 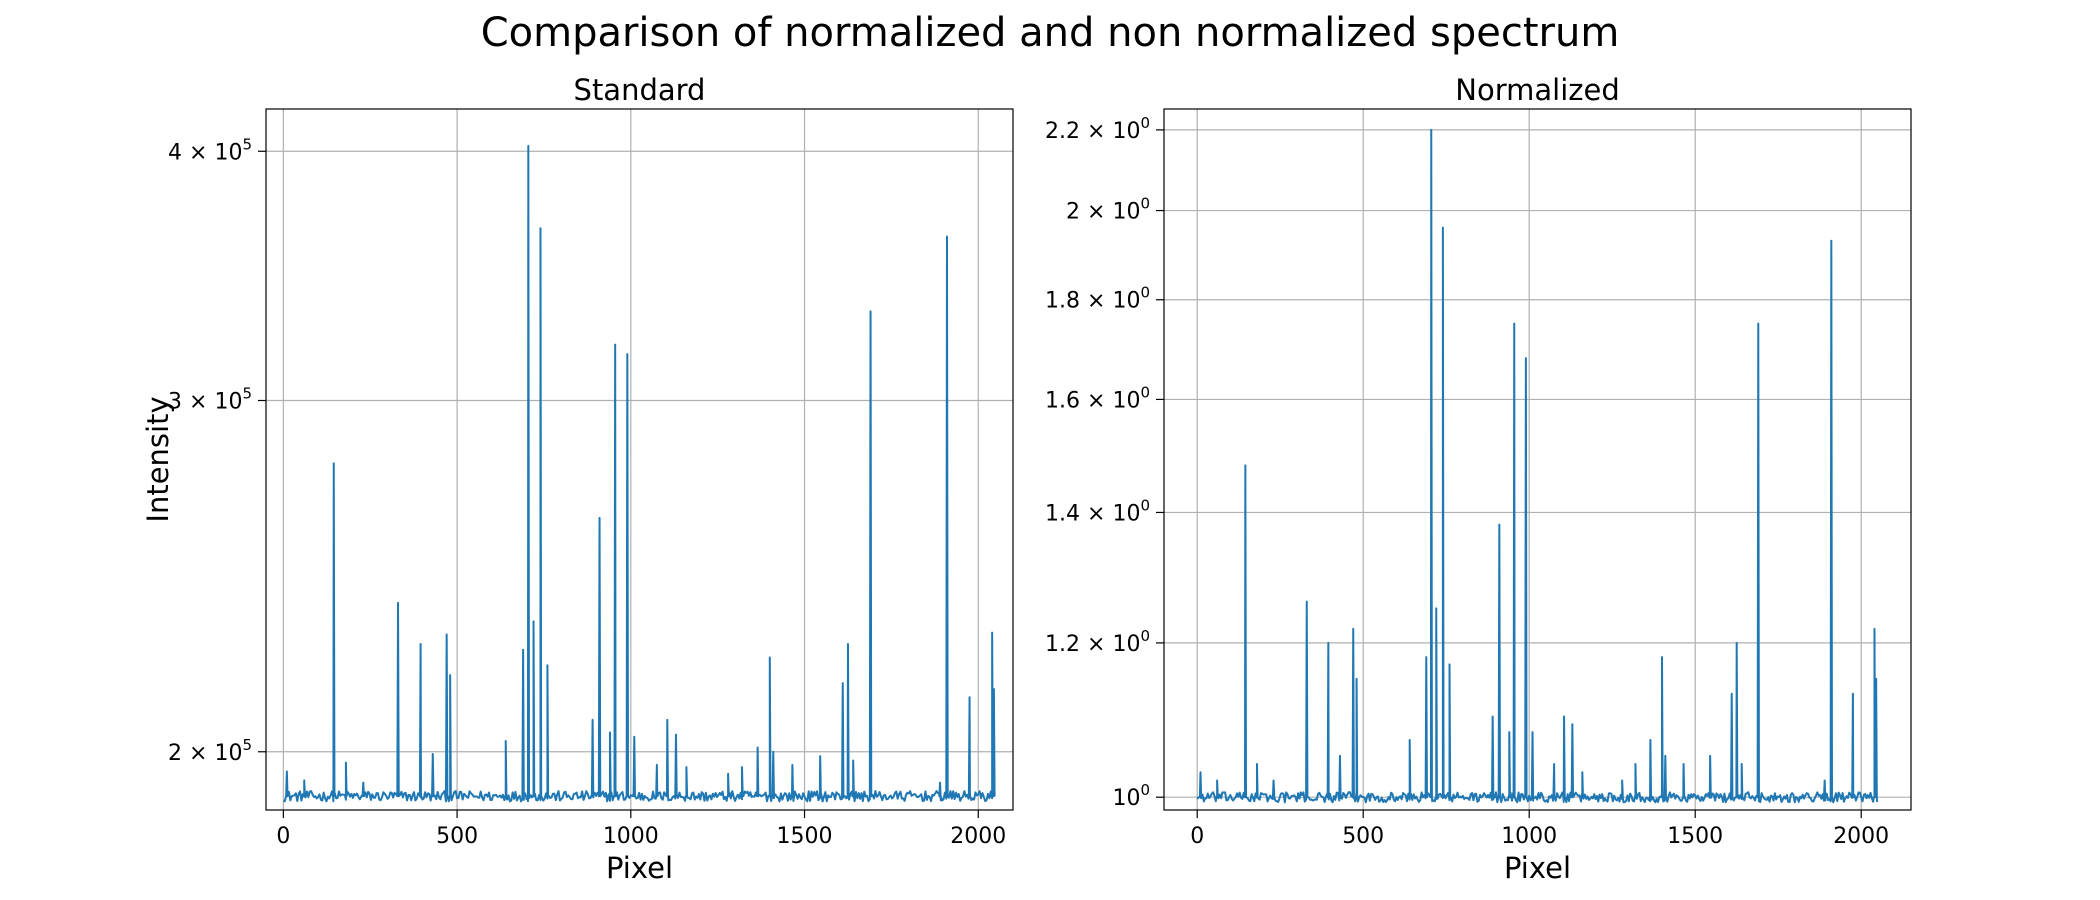 What do you see at coordinates (640, 90) in the screenshot?
I see `panel-title: Standard` at bounding box center [640, 90].